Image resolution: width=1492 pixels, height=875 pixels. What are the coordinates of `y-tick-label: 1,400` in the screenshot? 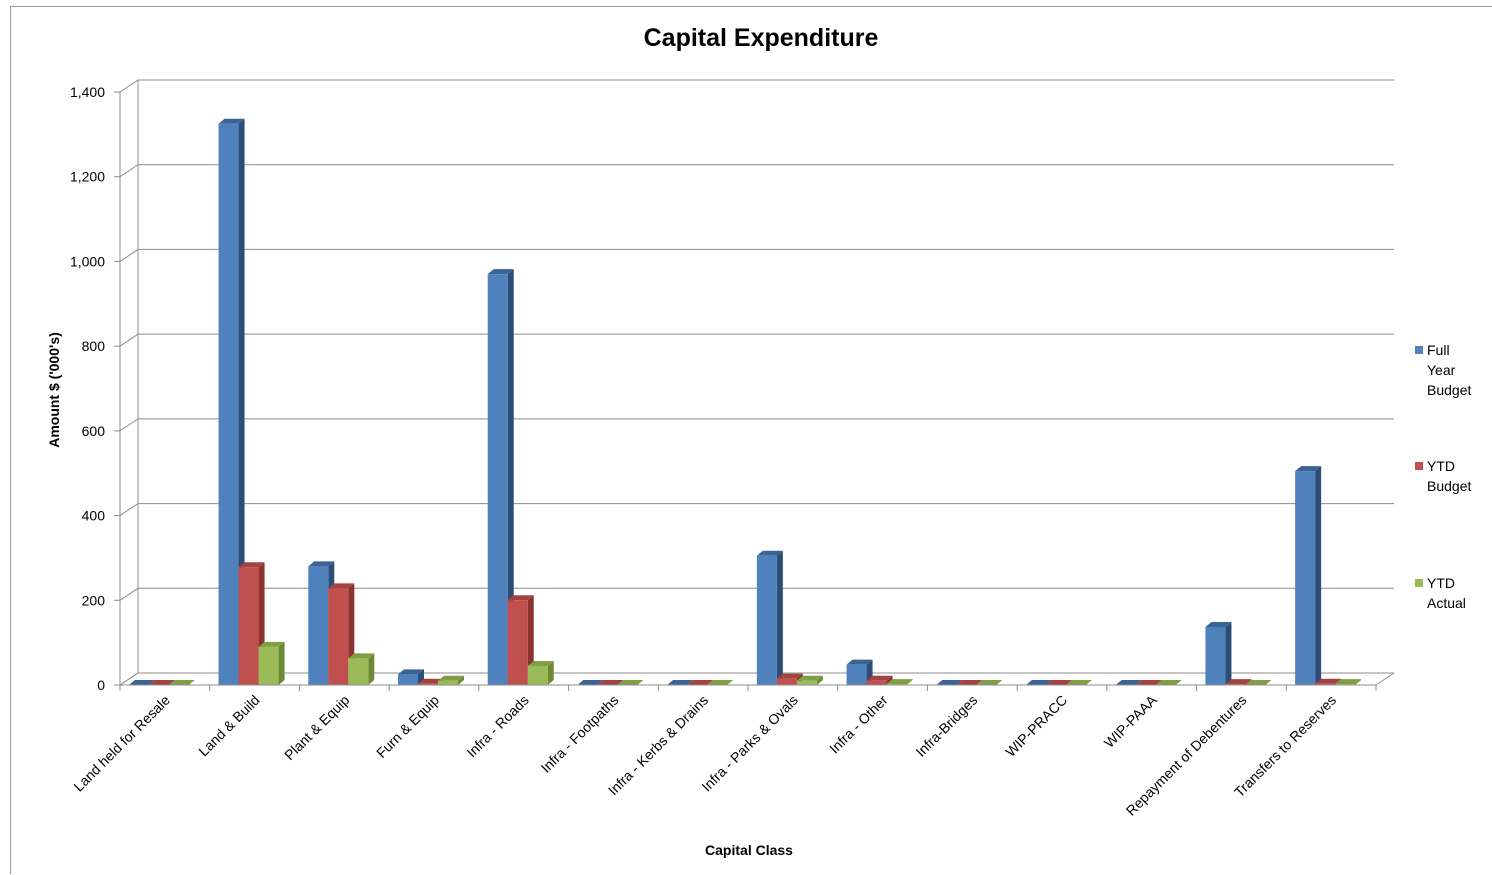 It's located at (87, 92).